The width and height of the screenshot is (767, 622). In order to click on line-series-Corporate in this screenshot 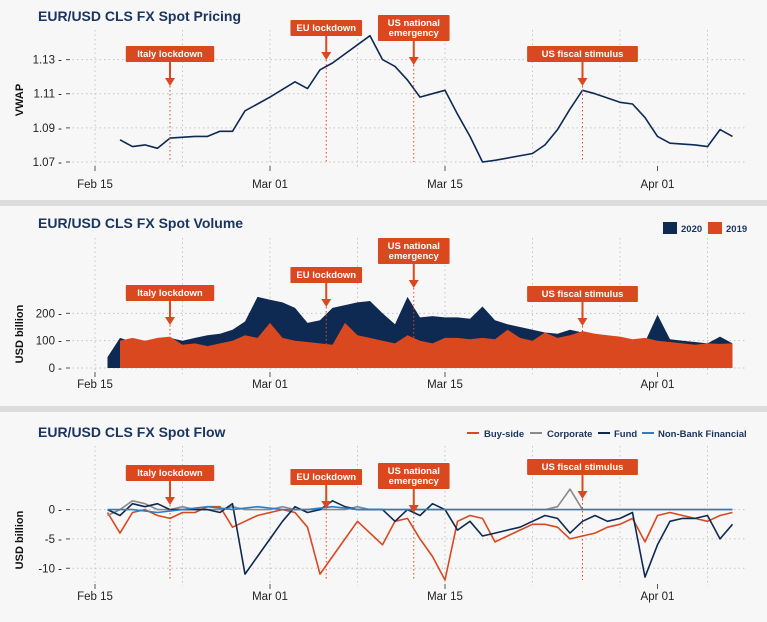, I will do `click(420, 502)`.